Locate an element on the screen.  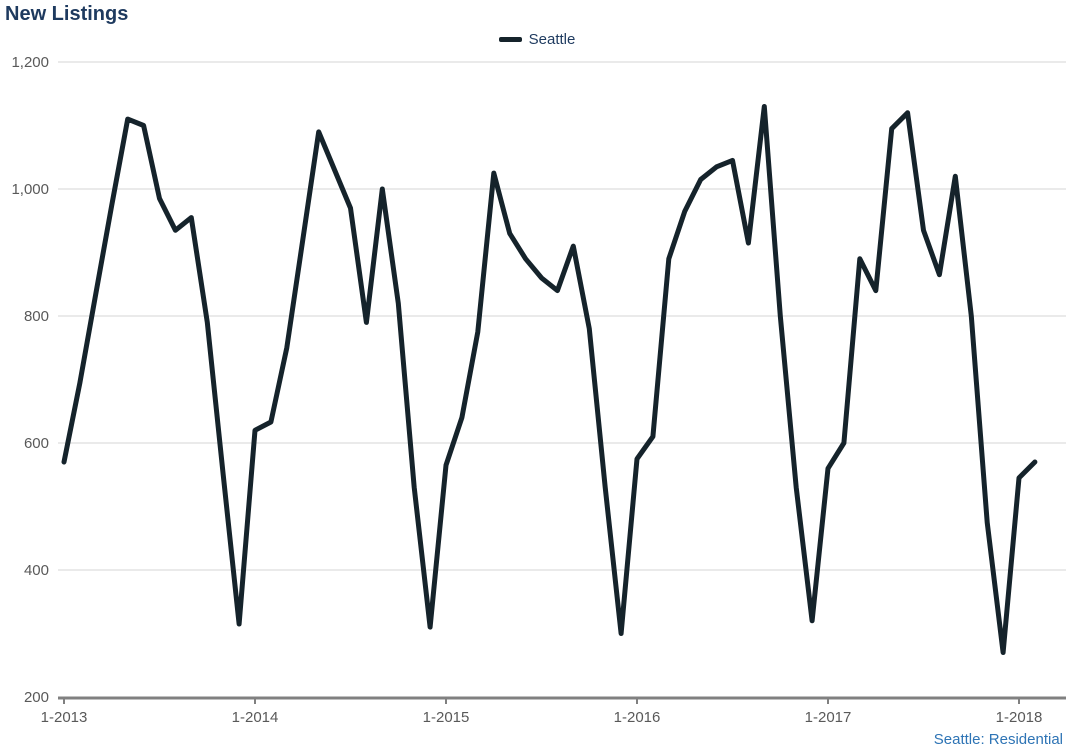
y-axis-tick-label: 800 is located at coordinates (36, 316).